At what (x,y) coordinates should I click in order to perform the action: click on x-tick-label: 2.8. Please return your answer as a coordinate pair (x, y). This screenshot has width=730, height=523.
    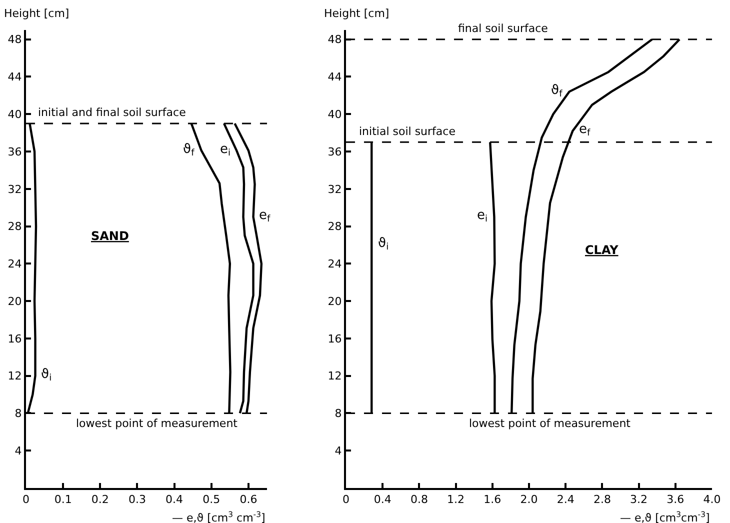
    Looking at the image, I should click on (602, 499).